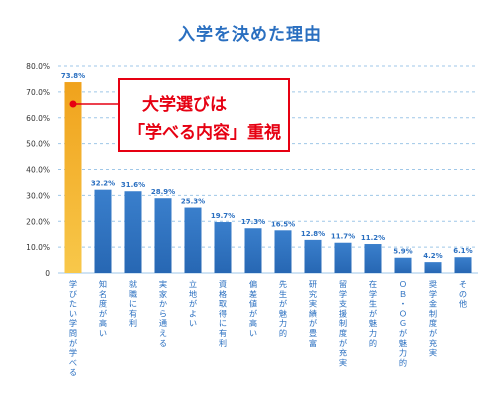 The width and height of the screenshot is (500, 400). I want to click on value-label: 4.2%, so click(432, 256).